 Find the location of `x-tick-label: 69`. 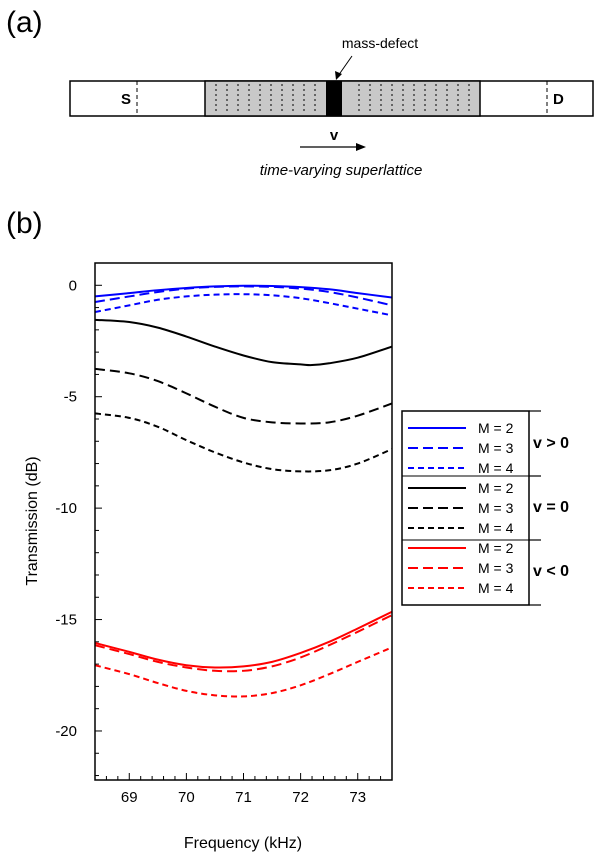

x-tick-label: 69 is located at coordinates (129, 797).